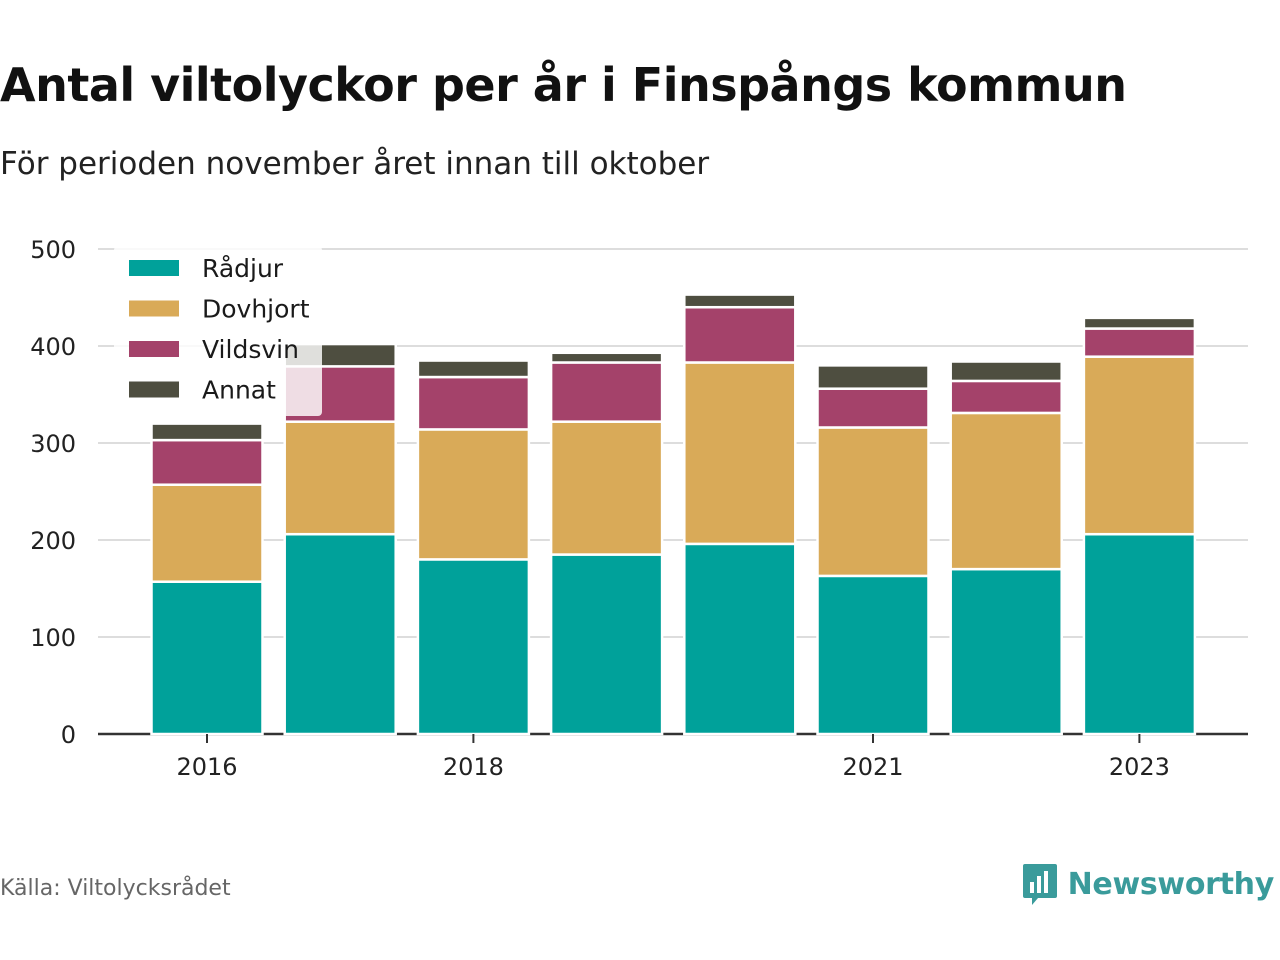 This screenshot has height=960, width=1280. I want to click on x-tick-label: 2023, so click(1139, 767).